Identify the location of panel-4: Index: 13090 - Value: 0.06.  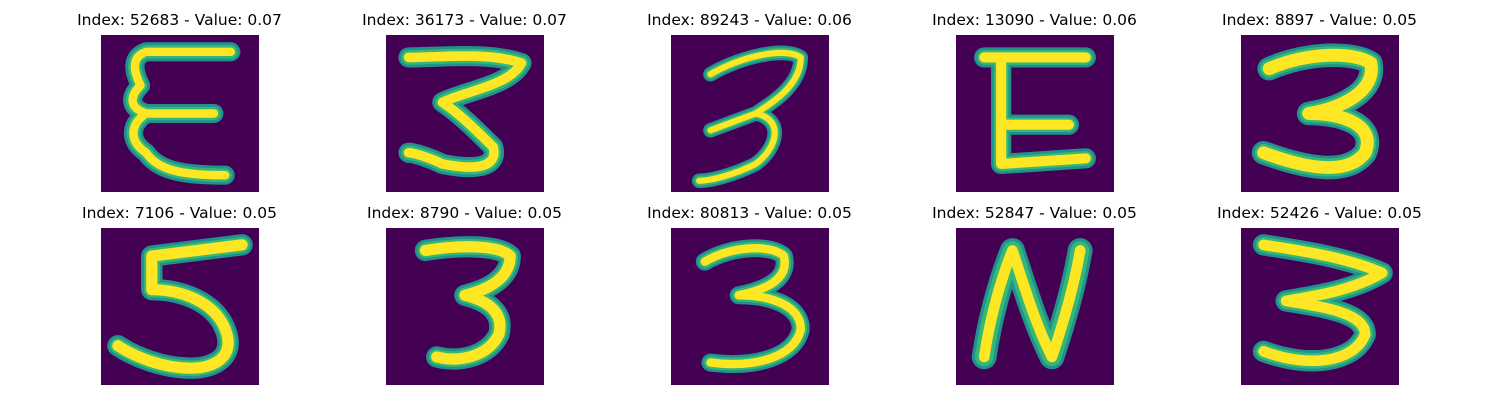
(1034, 96).